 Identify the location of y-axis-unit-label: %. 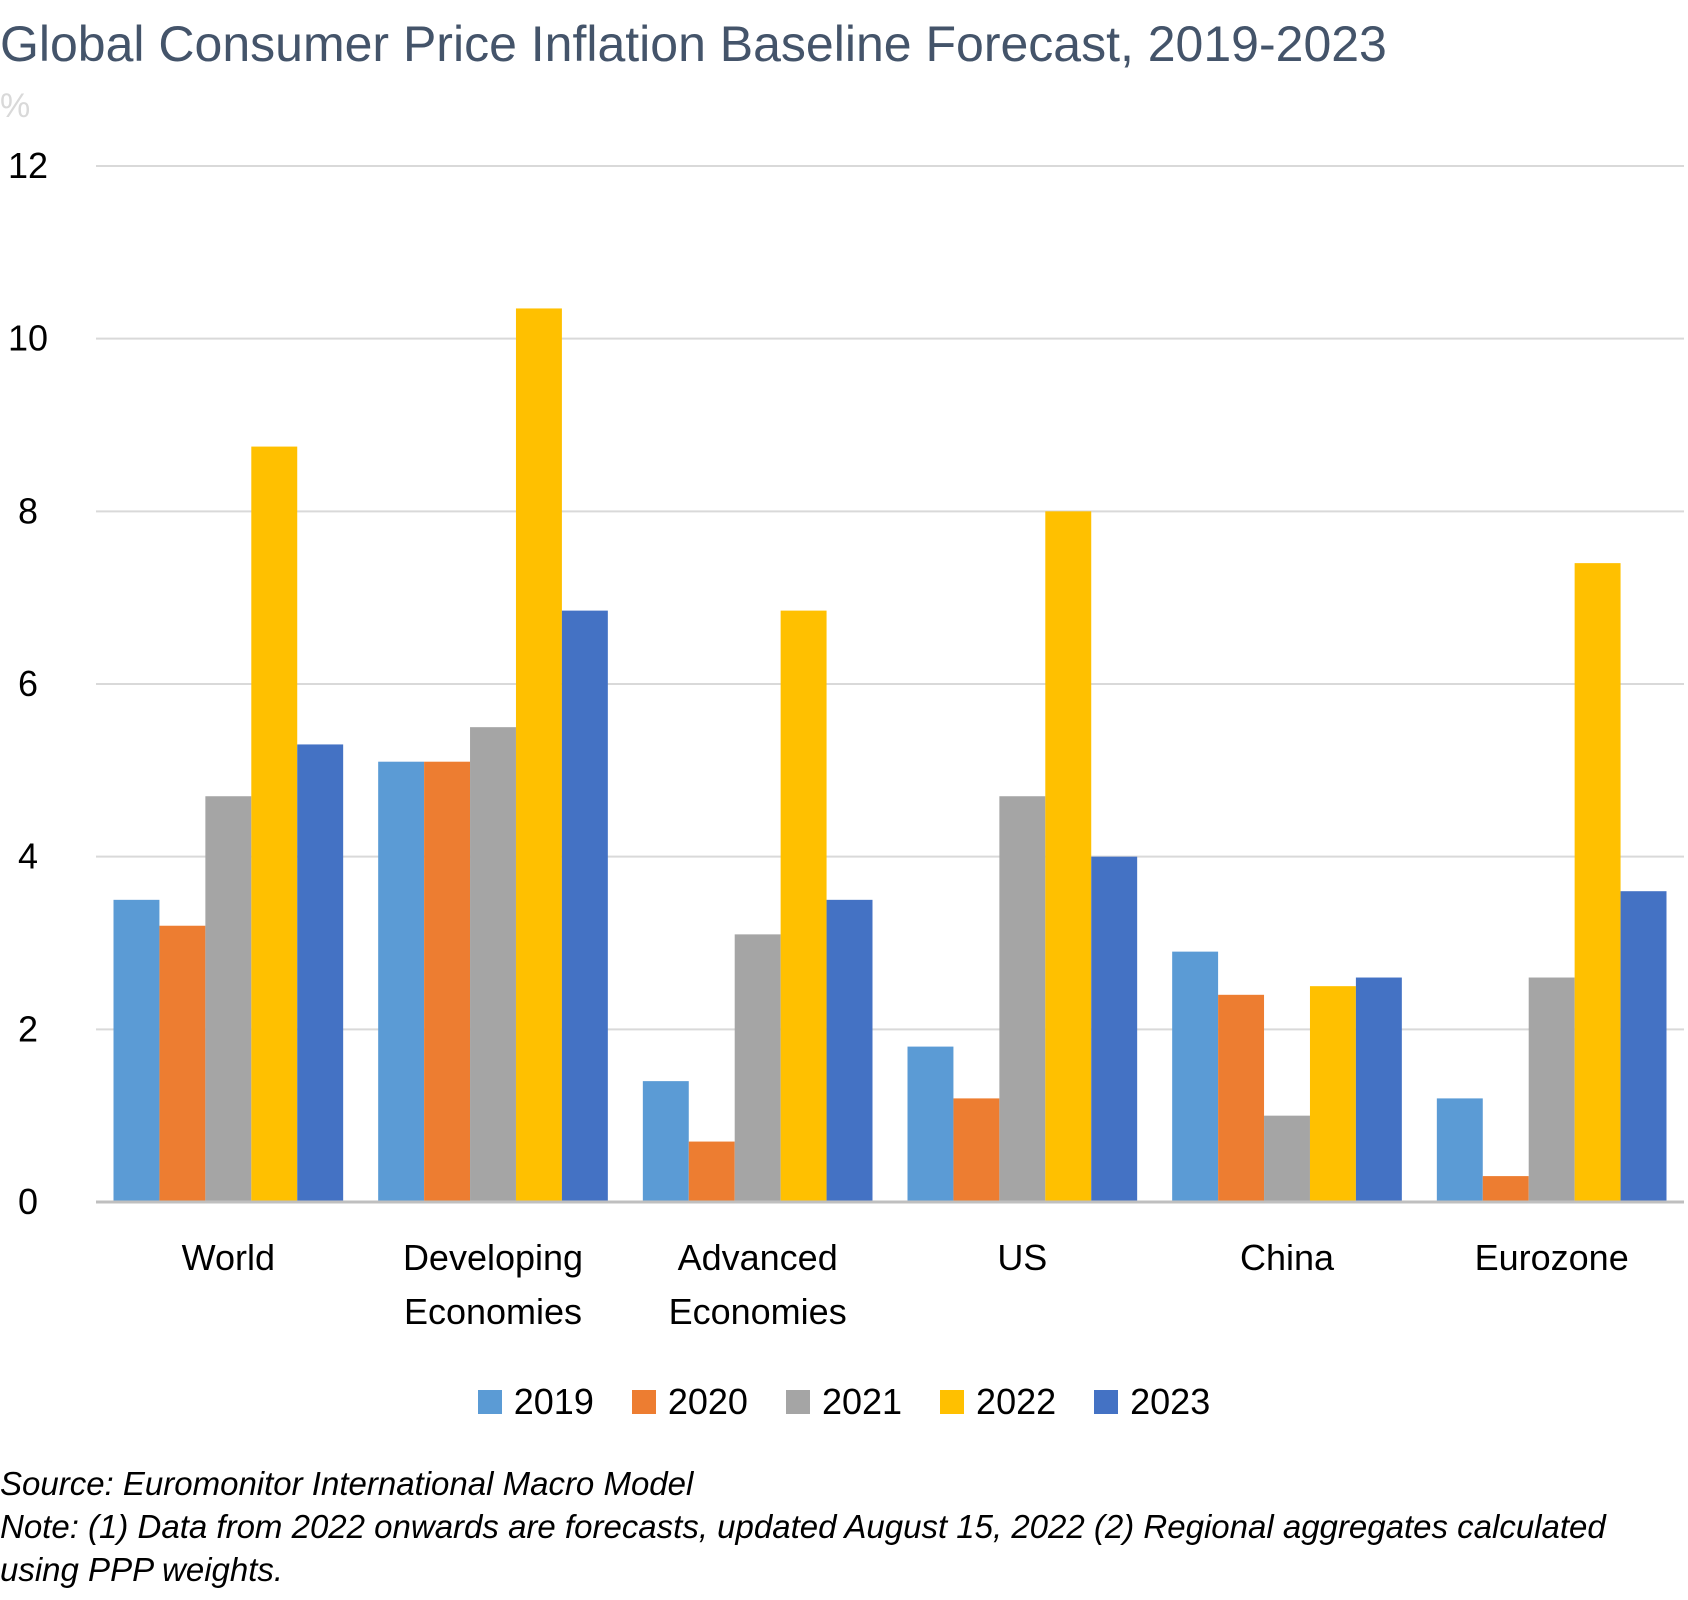
(15, 106).